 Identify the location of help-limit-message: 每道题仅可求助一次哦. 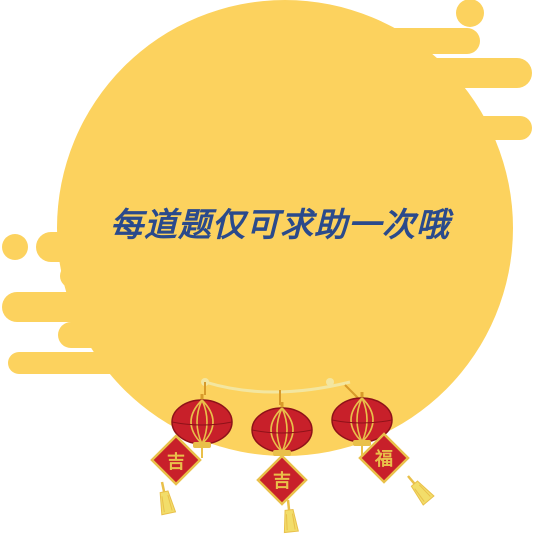
(280, 224).